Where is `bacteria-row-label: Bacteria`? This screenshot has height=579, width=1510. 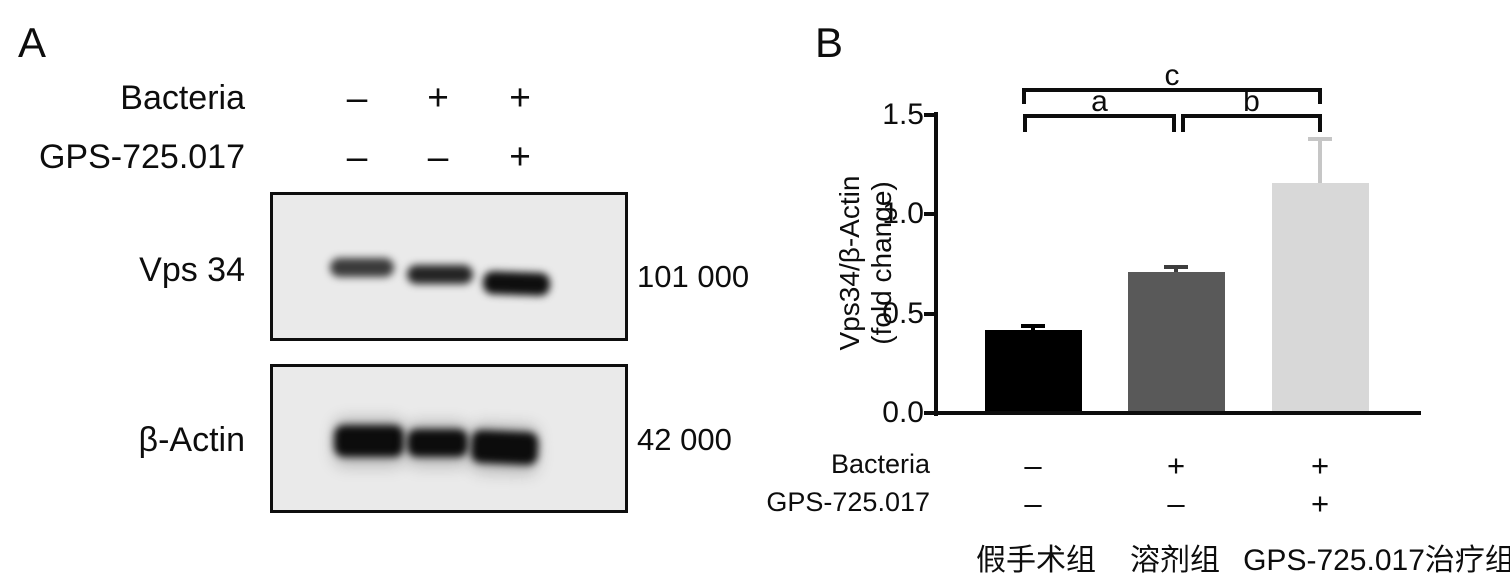
bacteria-row-label: Bacteria is located at coordinates (182, 98).